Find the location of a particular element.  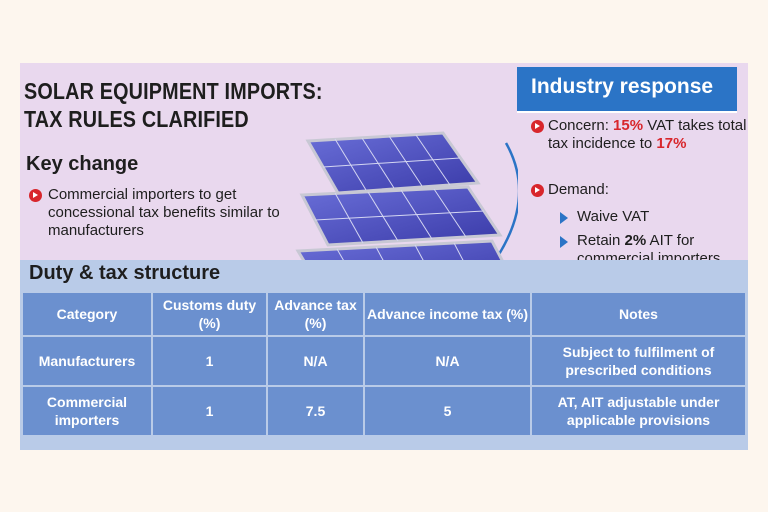

concern-middle: VAT takes total tax incidence to is located at coordinates (647, 134).